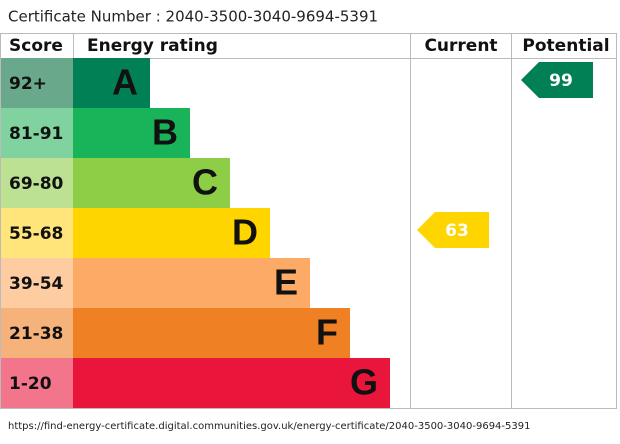  What do you see at coordinates (364, 382) in the screenshot?
I see `rating-letter: G` at bounding box center [364, 382].